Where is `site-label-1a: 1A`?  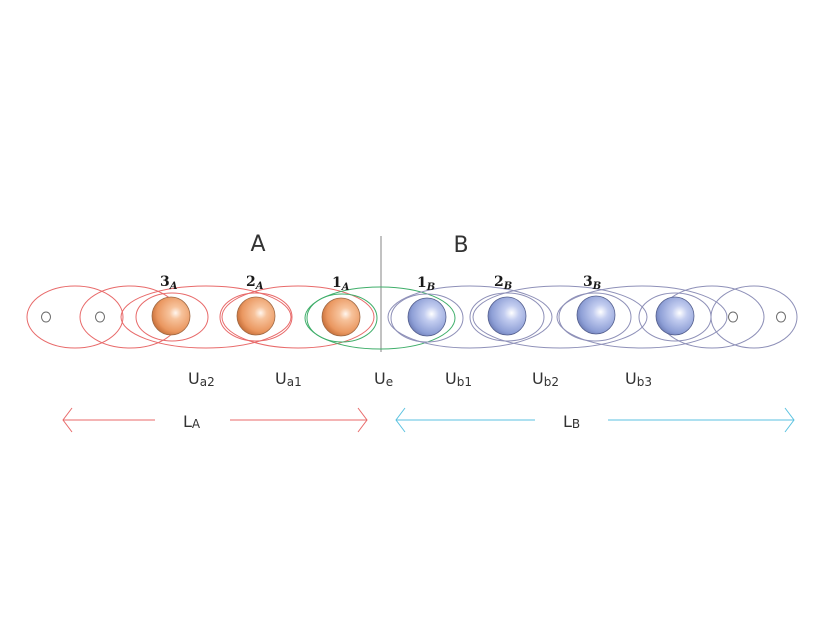 site-label-1a: 1A is located at coordinates (341, 284).